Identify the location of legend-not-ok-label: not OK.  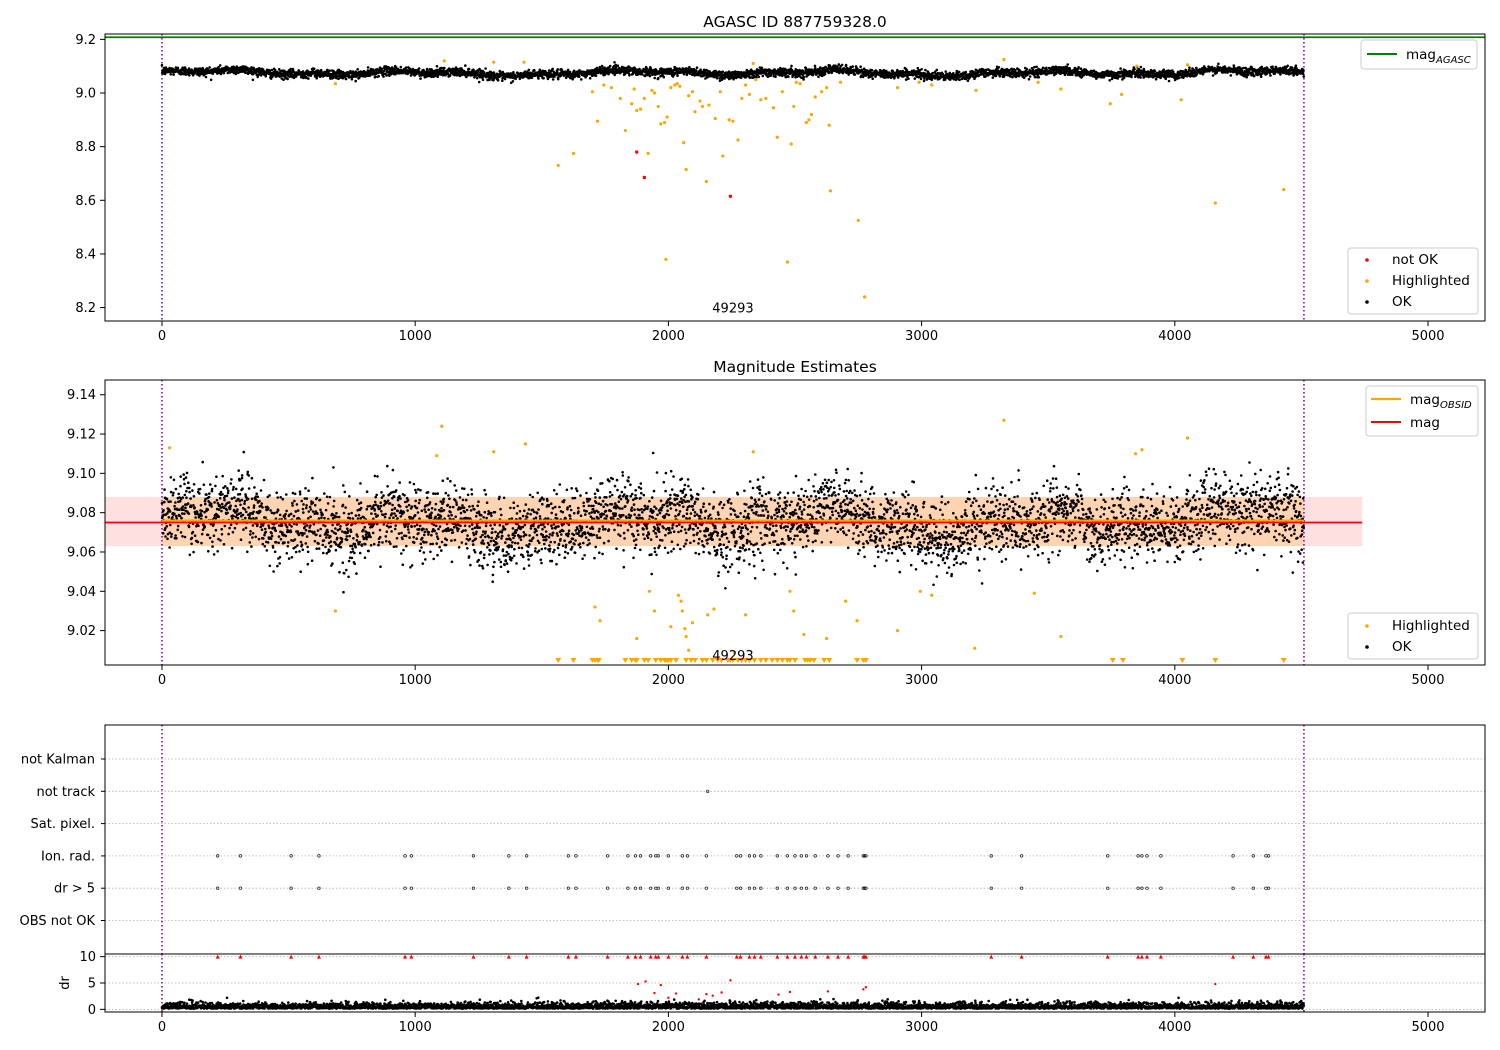
(1415, 260).